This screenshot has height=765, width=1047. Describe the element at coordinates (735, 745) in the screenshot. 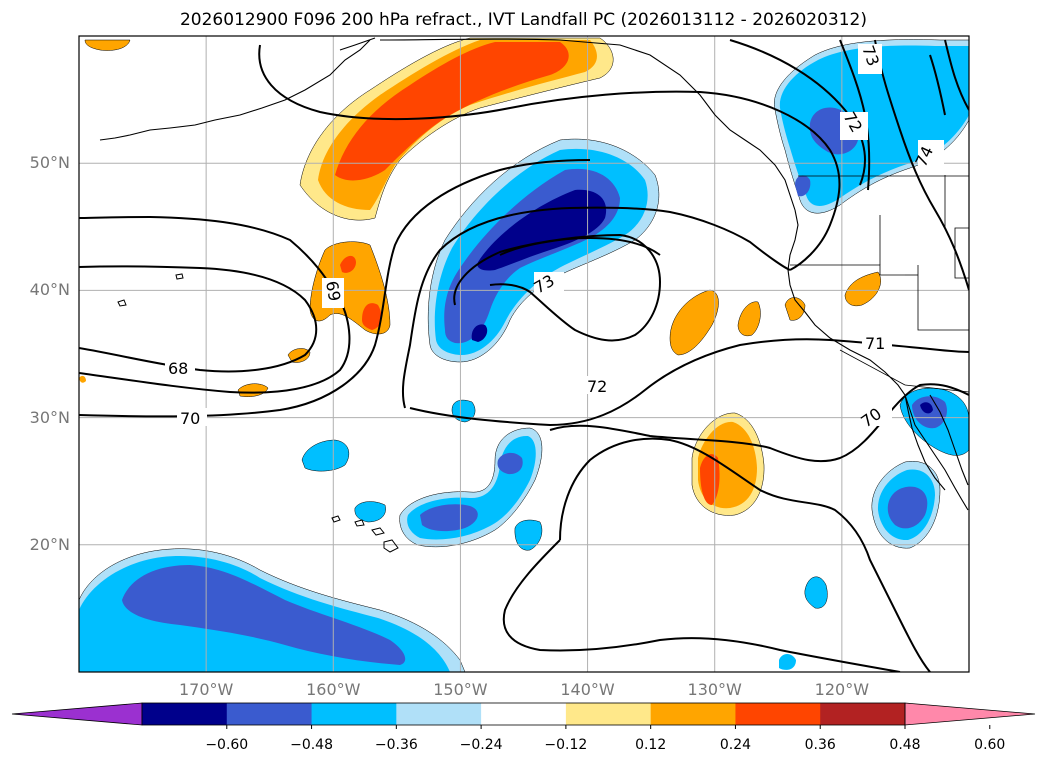

I see `colorbar-tick-label-6: 0.24` at that location.